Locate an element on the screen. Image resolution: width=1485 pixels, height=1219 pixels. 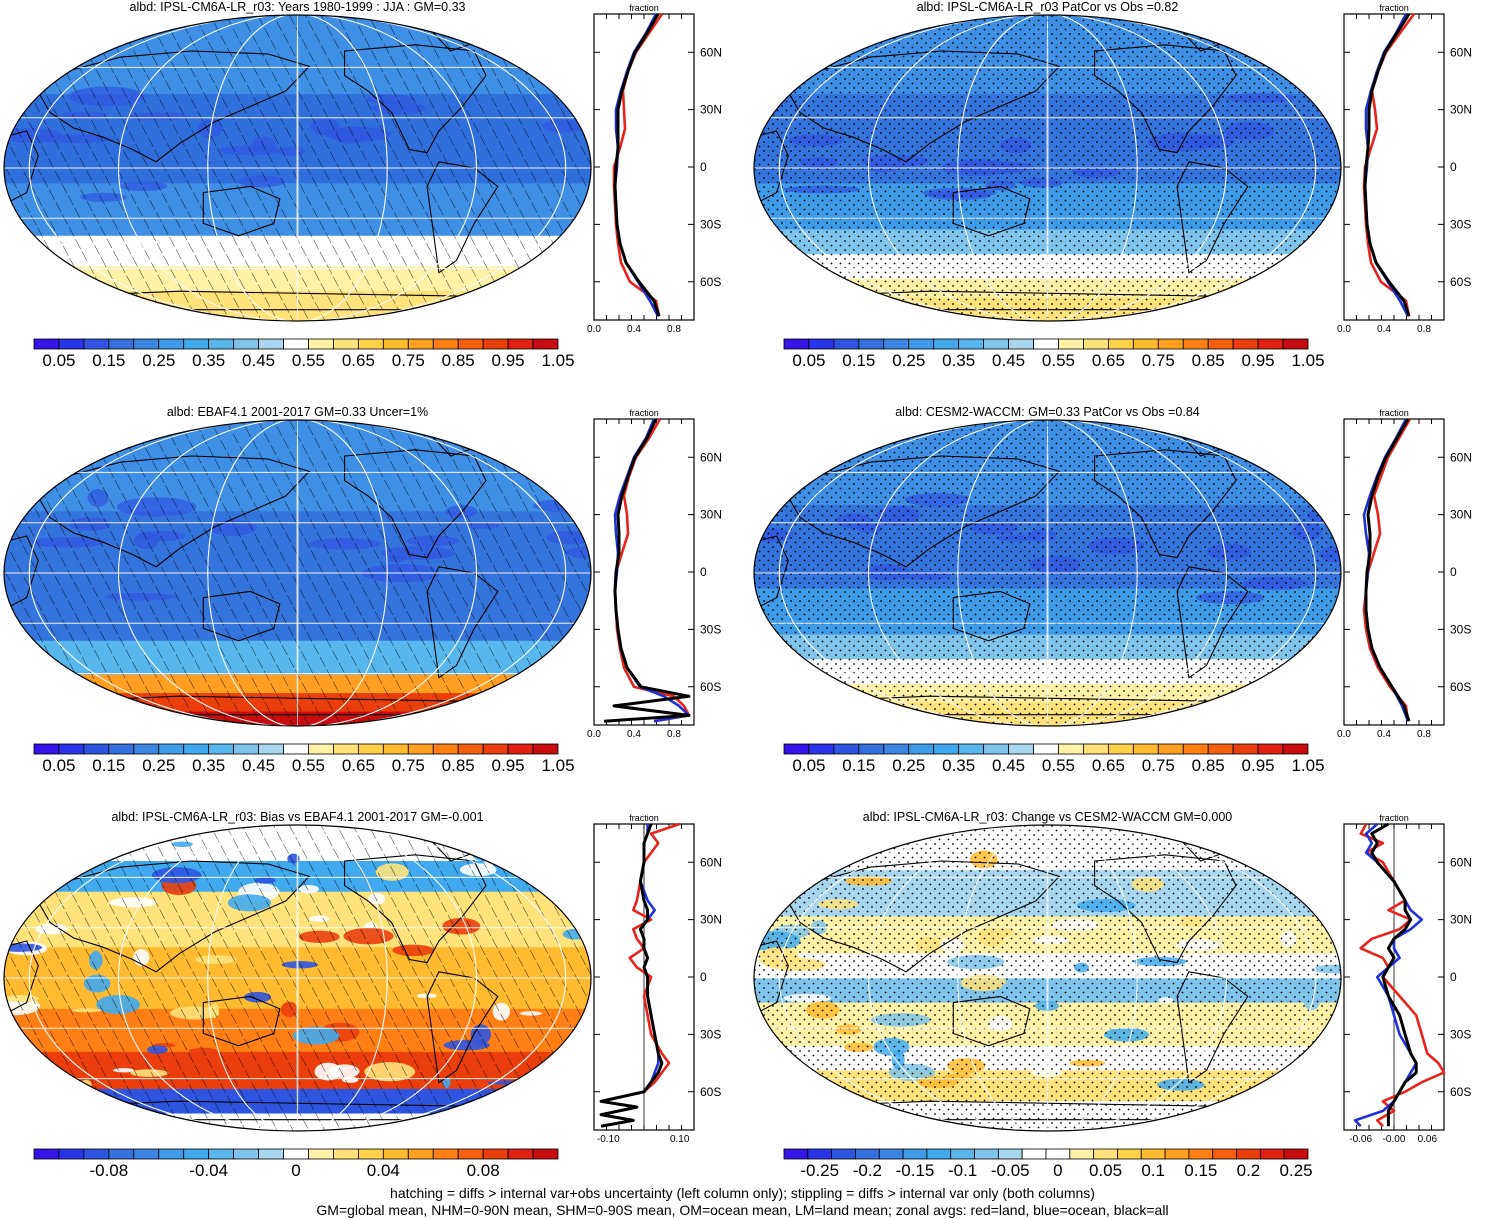
colorbar-label: 0.1 is located at coordinates (1153, 1170).